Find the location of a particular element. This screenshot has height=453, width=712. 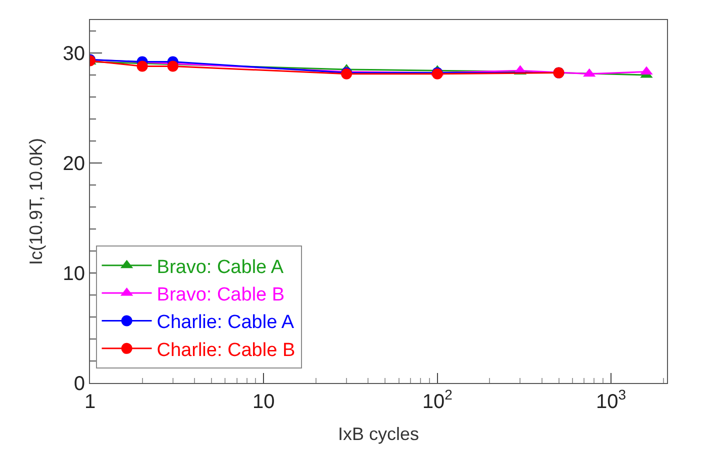

y-axis-title: Ic(10.9T, 10.0K) is located at coordinates (36, 202).